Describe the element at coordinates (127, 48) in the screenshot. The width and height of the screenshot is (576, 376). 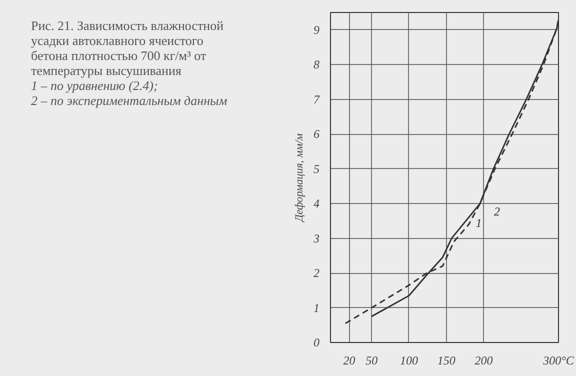
I see `text: Рис. 21. Зависимость влажностной усадки автоклавного ячеистого бетона плотностью 700 кг/м³ от температуры высушивания` at that location.